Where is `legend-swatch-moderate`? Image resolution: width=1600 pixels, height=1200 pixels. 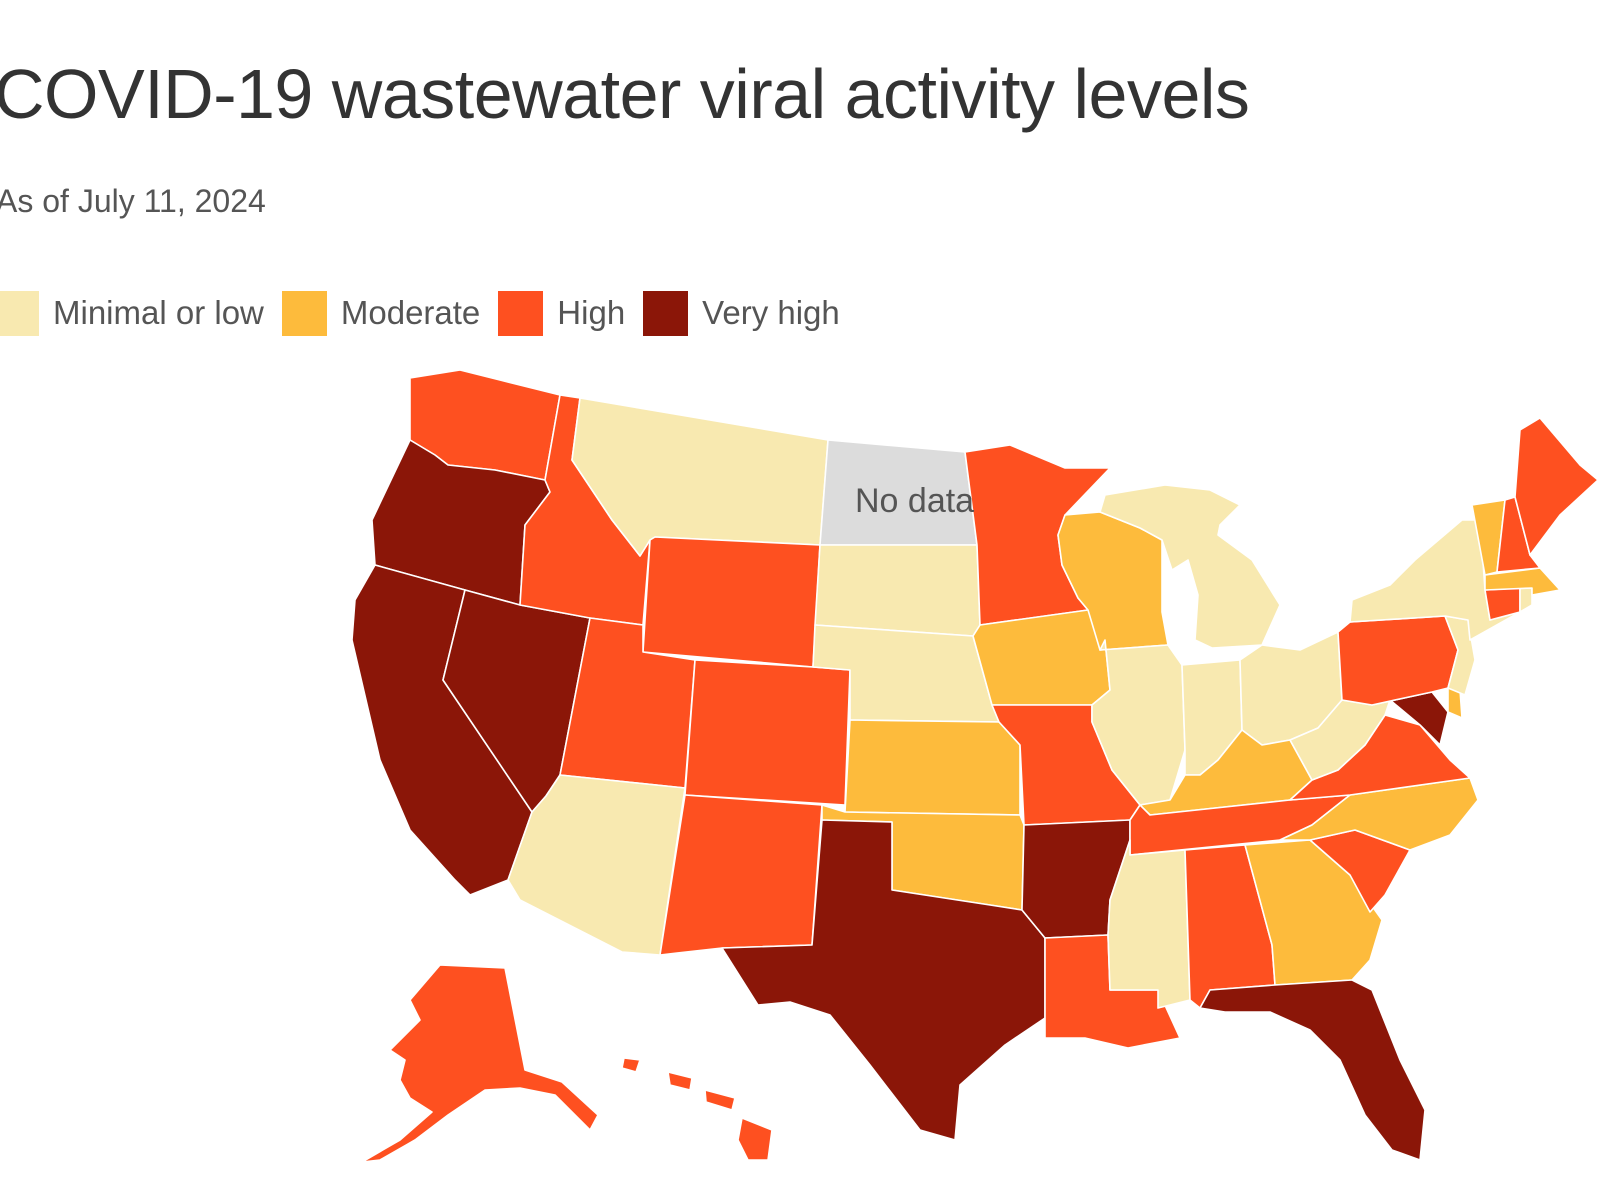
legend-swatch-moderate is located at coordinates (304, 313).